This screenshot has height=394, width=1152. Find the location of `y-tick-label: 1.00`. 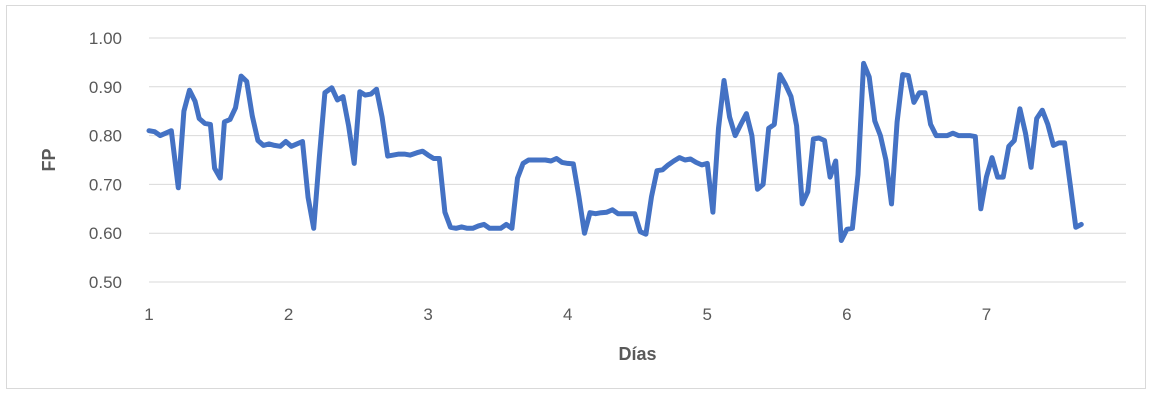

y-tick-label: 1.00 is located at coordinates (105, 38).